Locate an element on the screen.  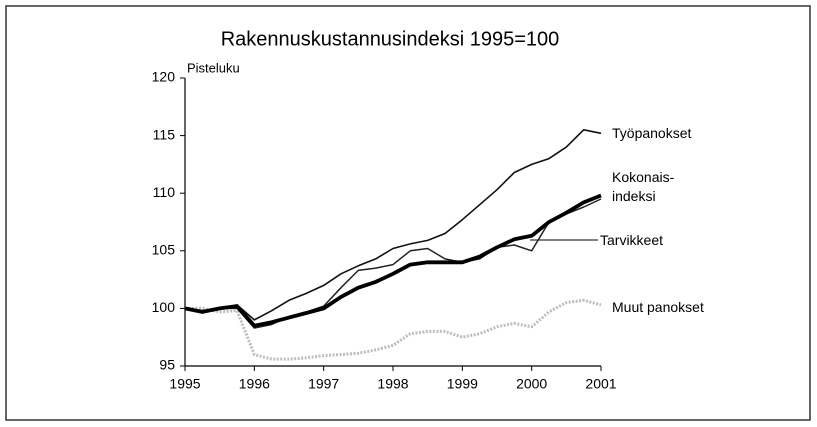
y-tick-label: 105 is located at coordinates (164, 250).